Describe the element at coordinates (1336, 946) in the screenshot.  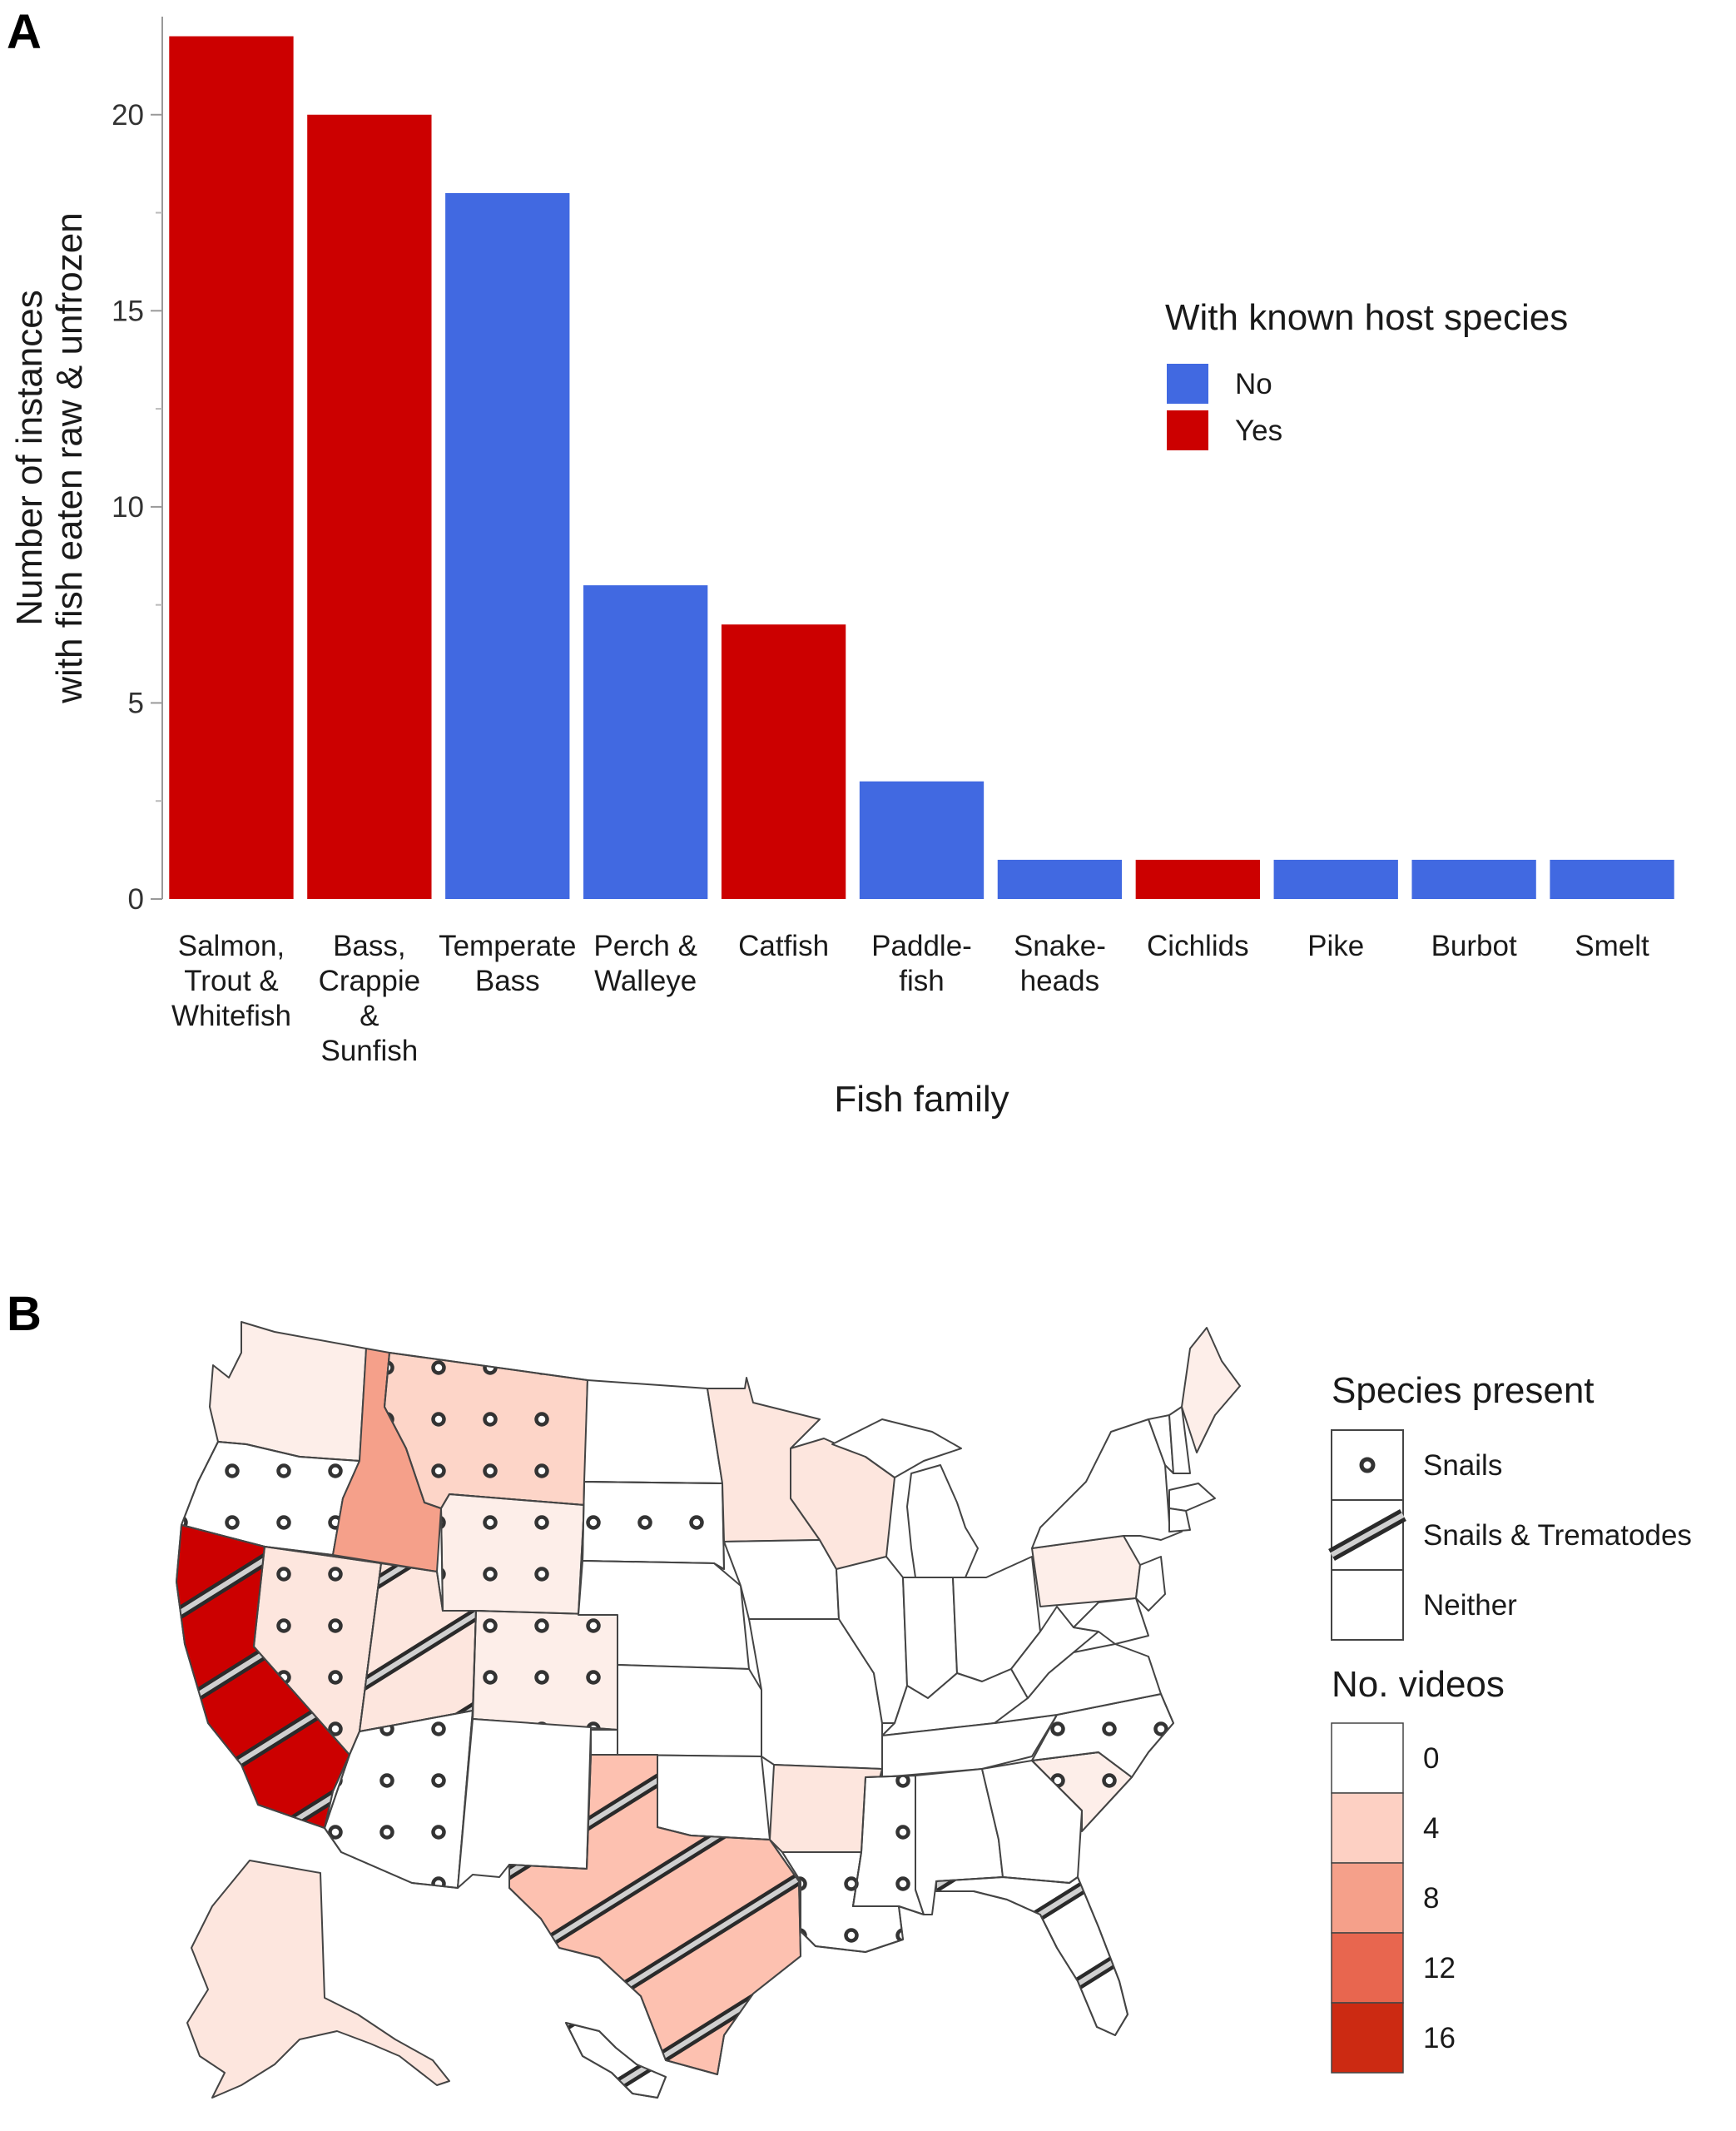
I see `x-tick-label: Pike` at that location.